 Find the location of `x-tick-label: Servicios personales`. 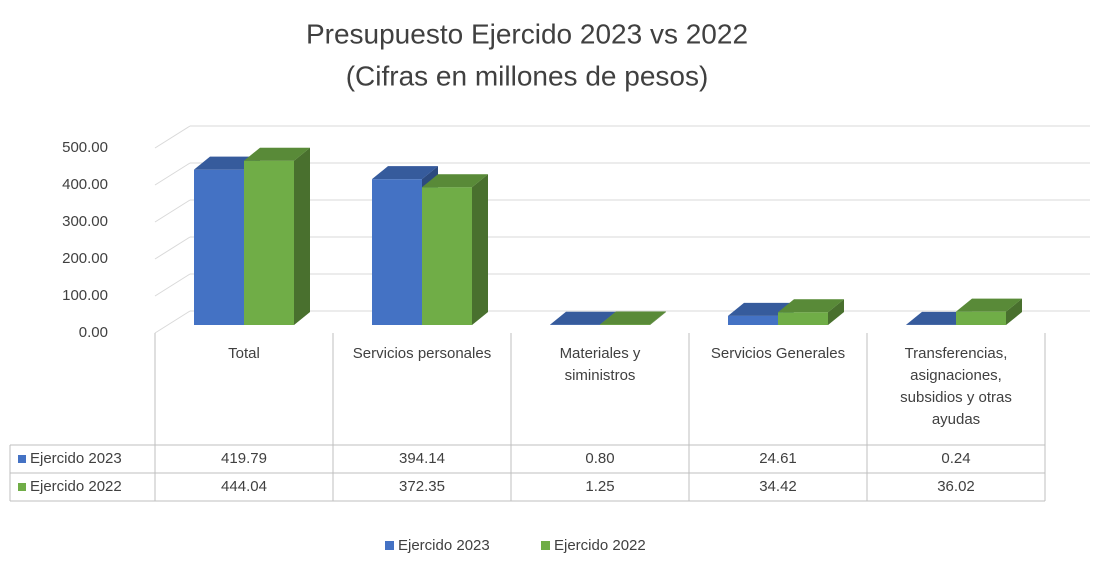

x-tick-label: Servicios personales is located at coordinates (422, 353).